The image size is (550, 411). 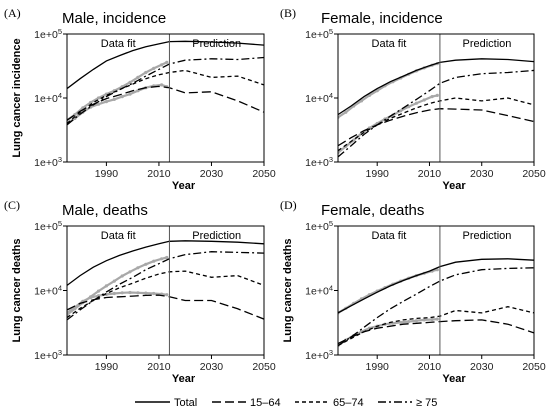 I want to click on legend-item: 15–64, so click(x=246, y=403).